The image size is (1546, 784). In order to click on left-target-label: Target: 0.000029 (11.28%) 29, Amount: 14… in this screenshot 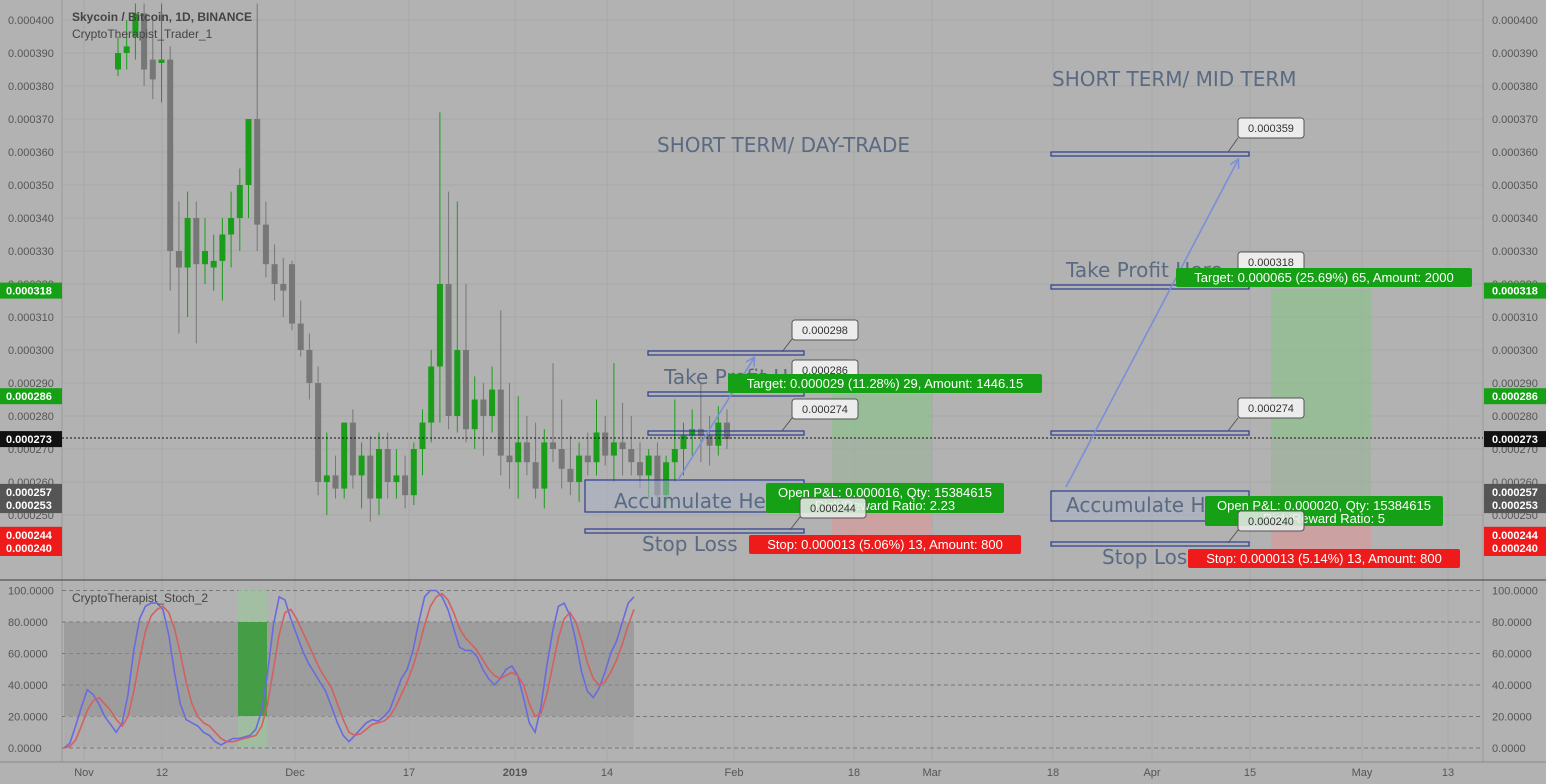, I will do `click(885, 383)`.